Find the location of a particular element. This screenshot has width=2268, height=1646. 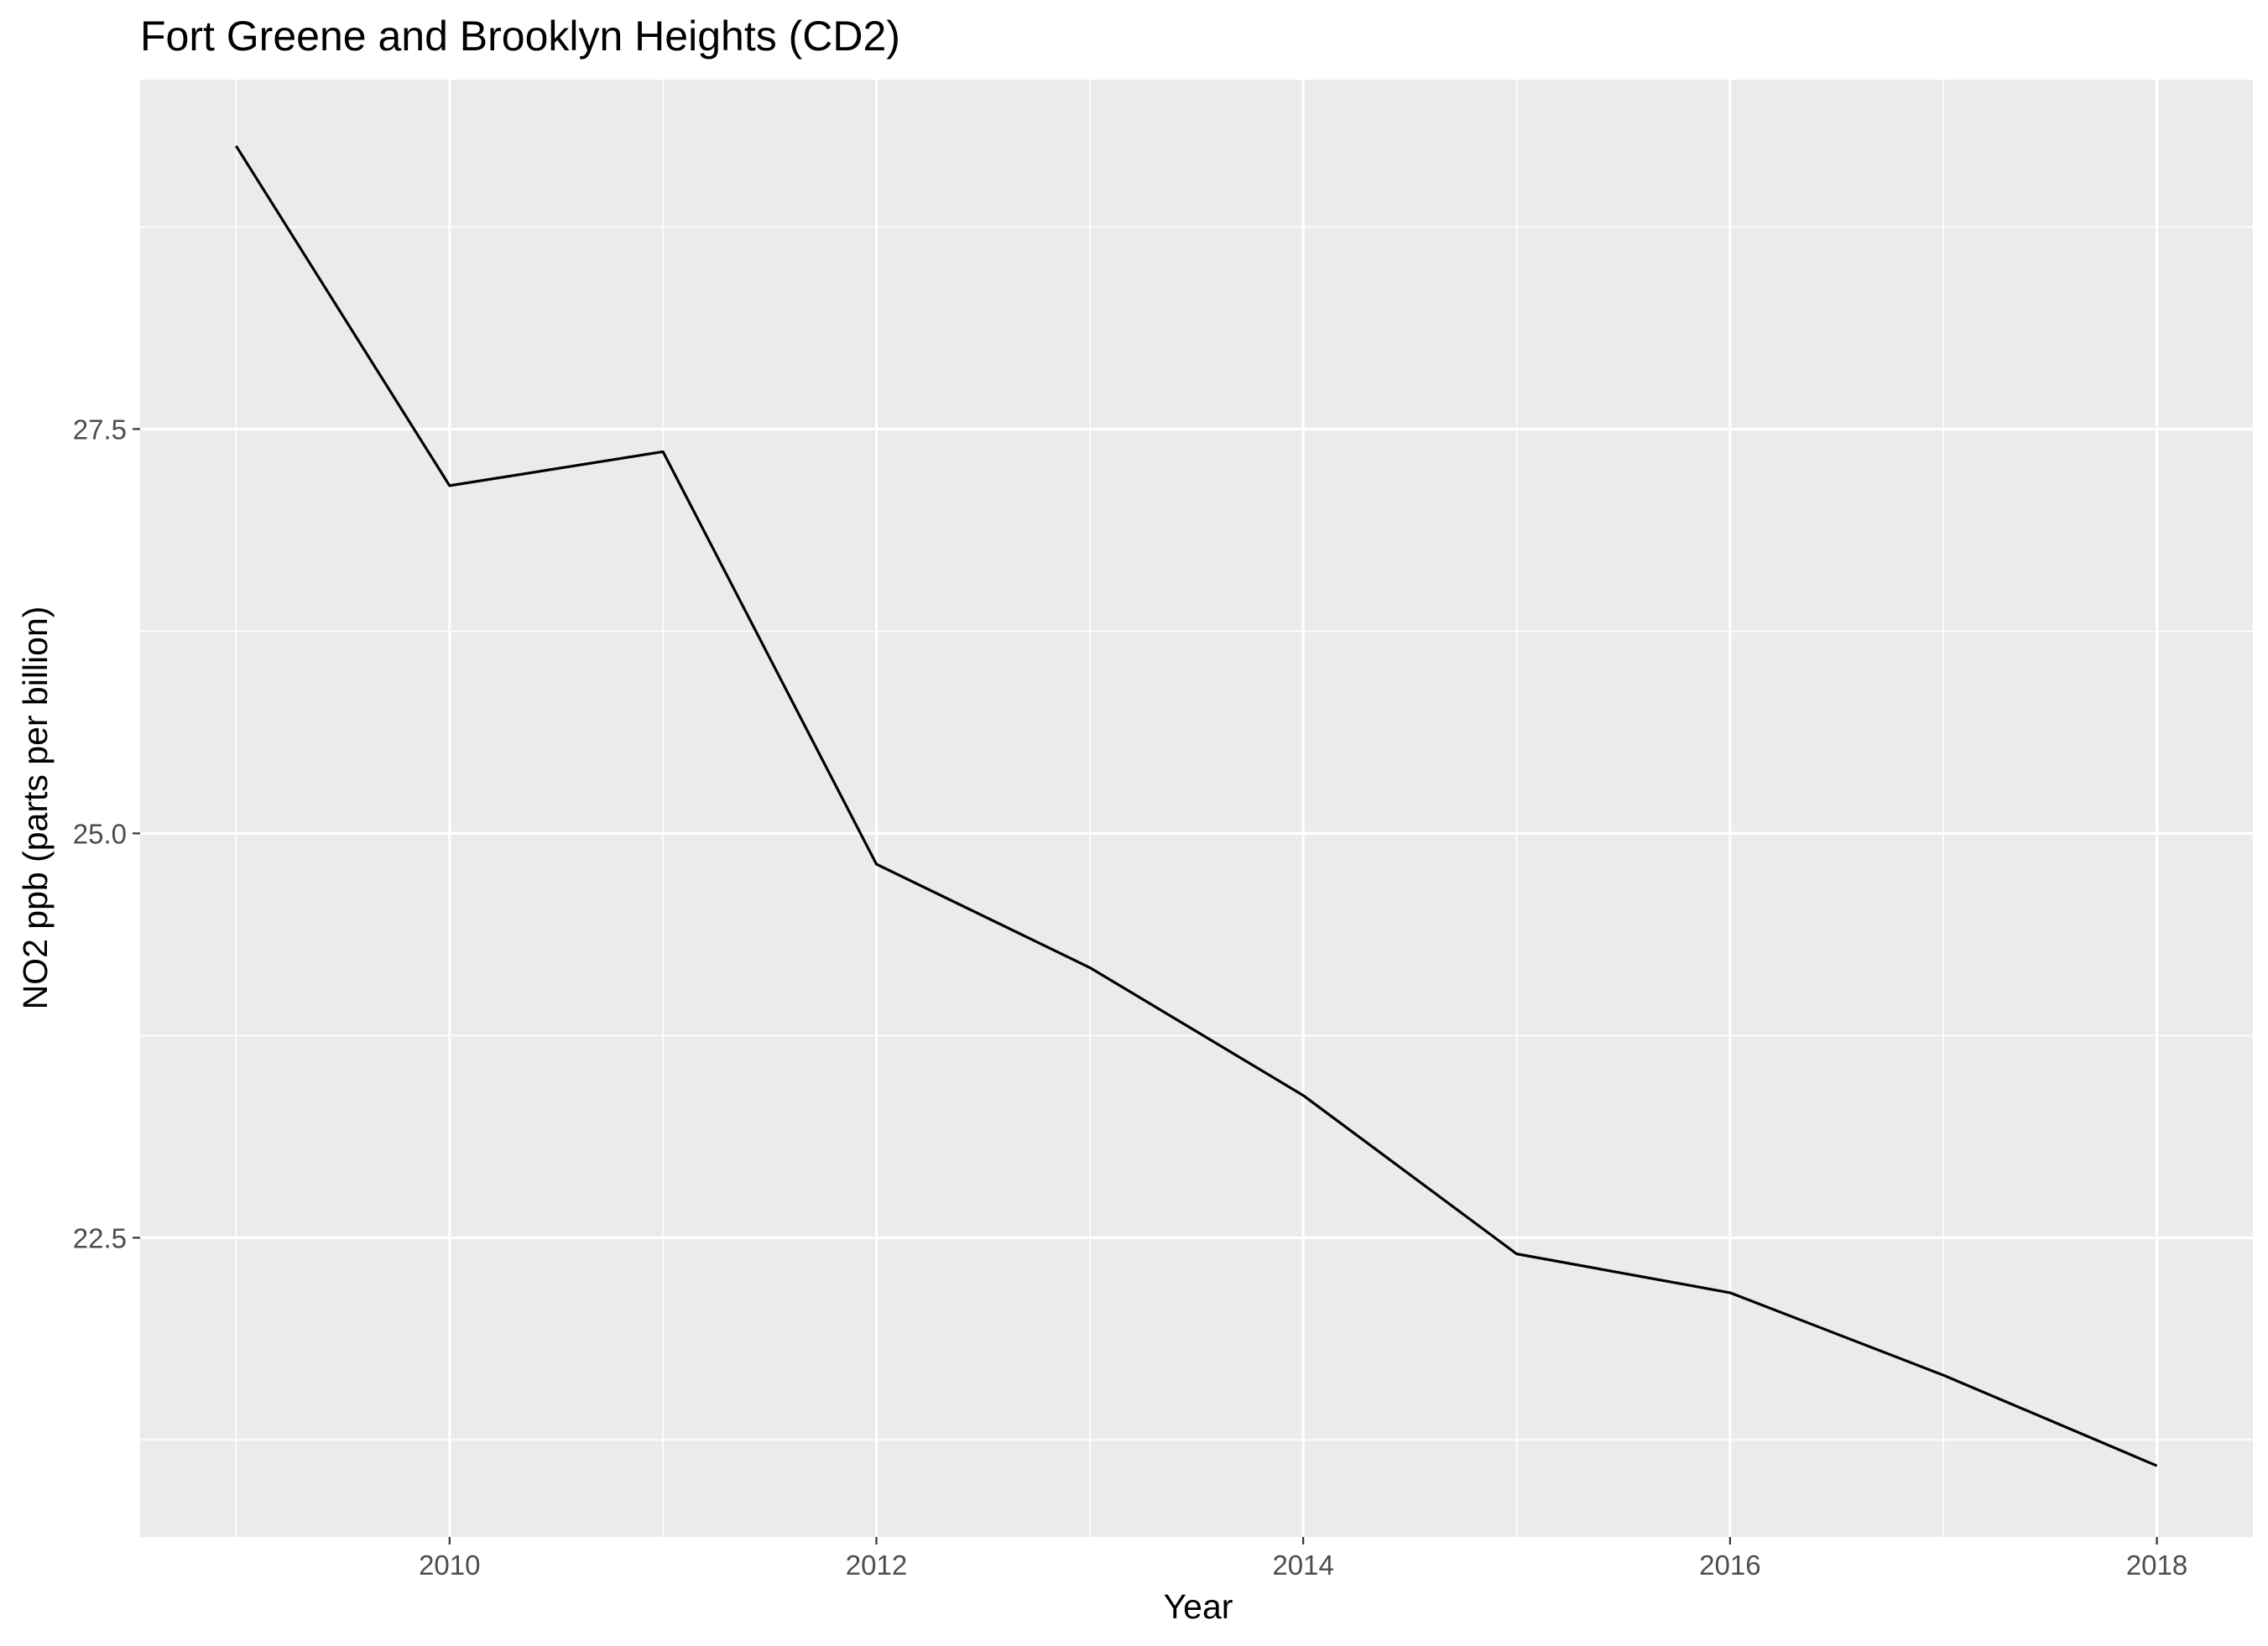

y-tick-label: 22.5 is located at coordinates (100, 1238).